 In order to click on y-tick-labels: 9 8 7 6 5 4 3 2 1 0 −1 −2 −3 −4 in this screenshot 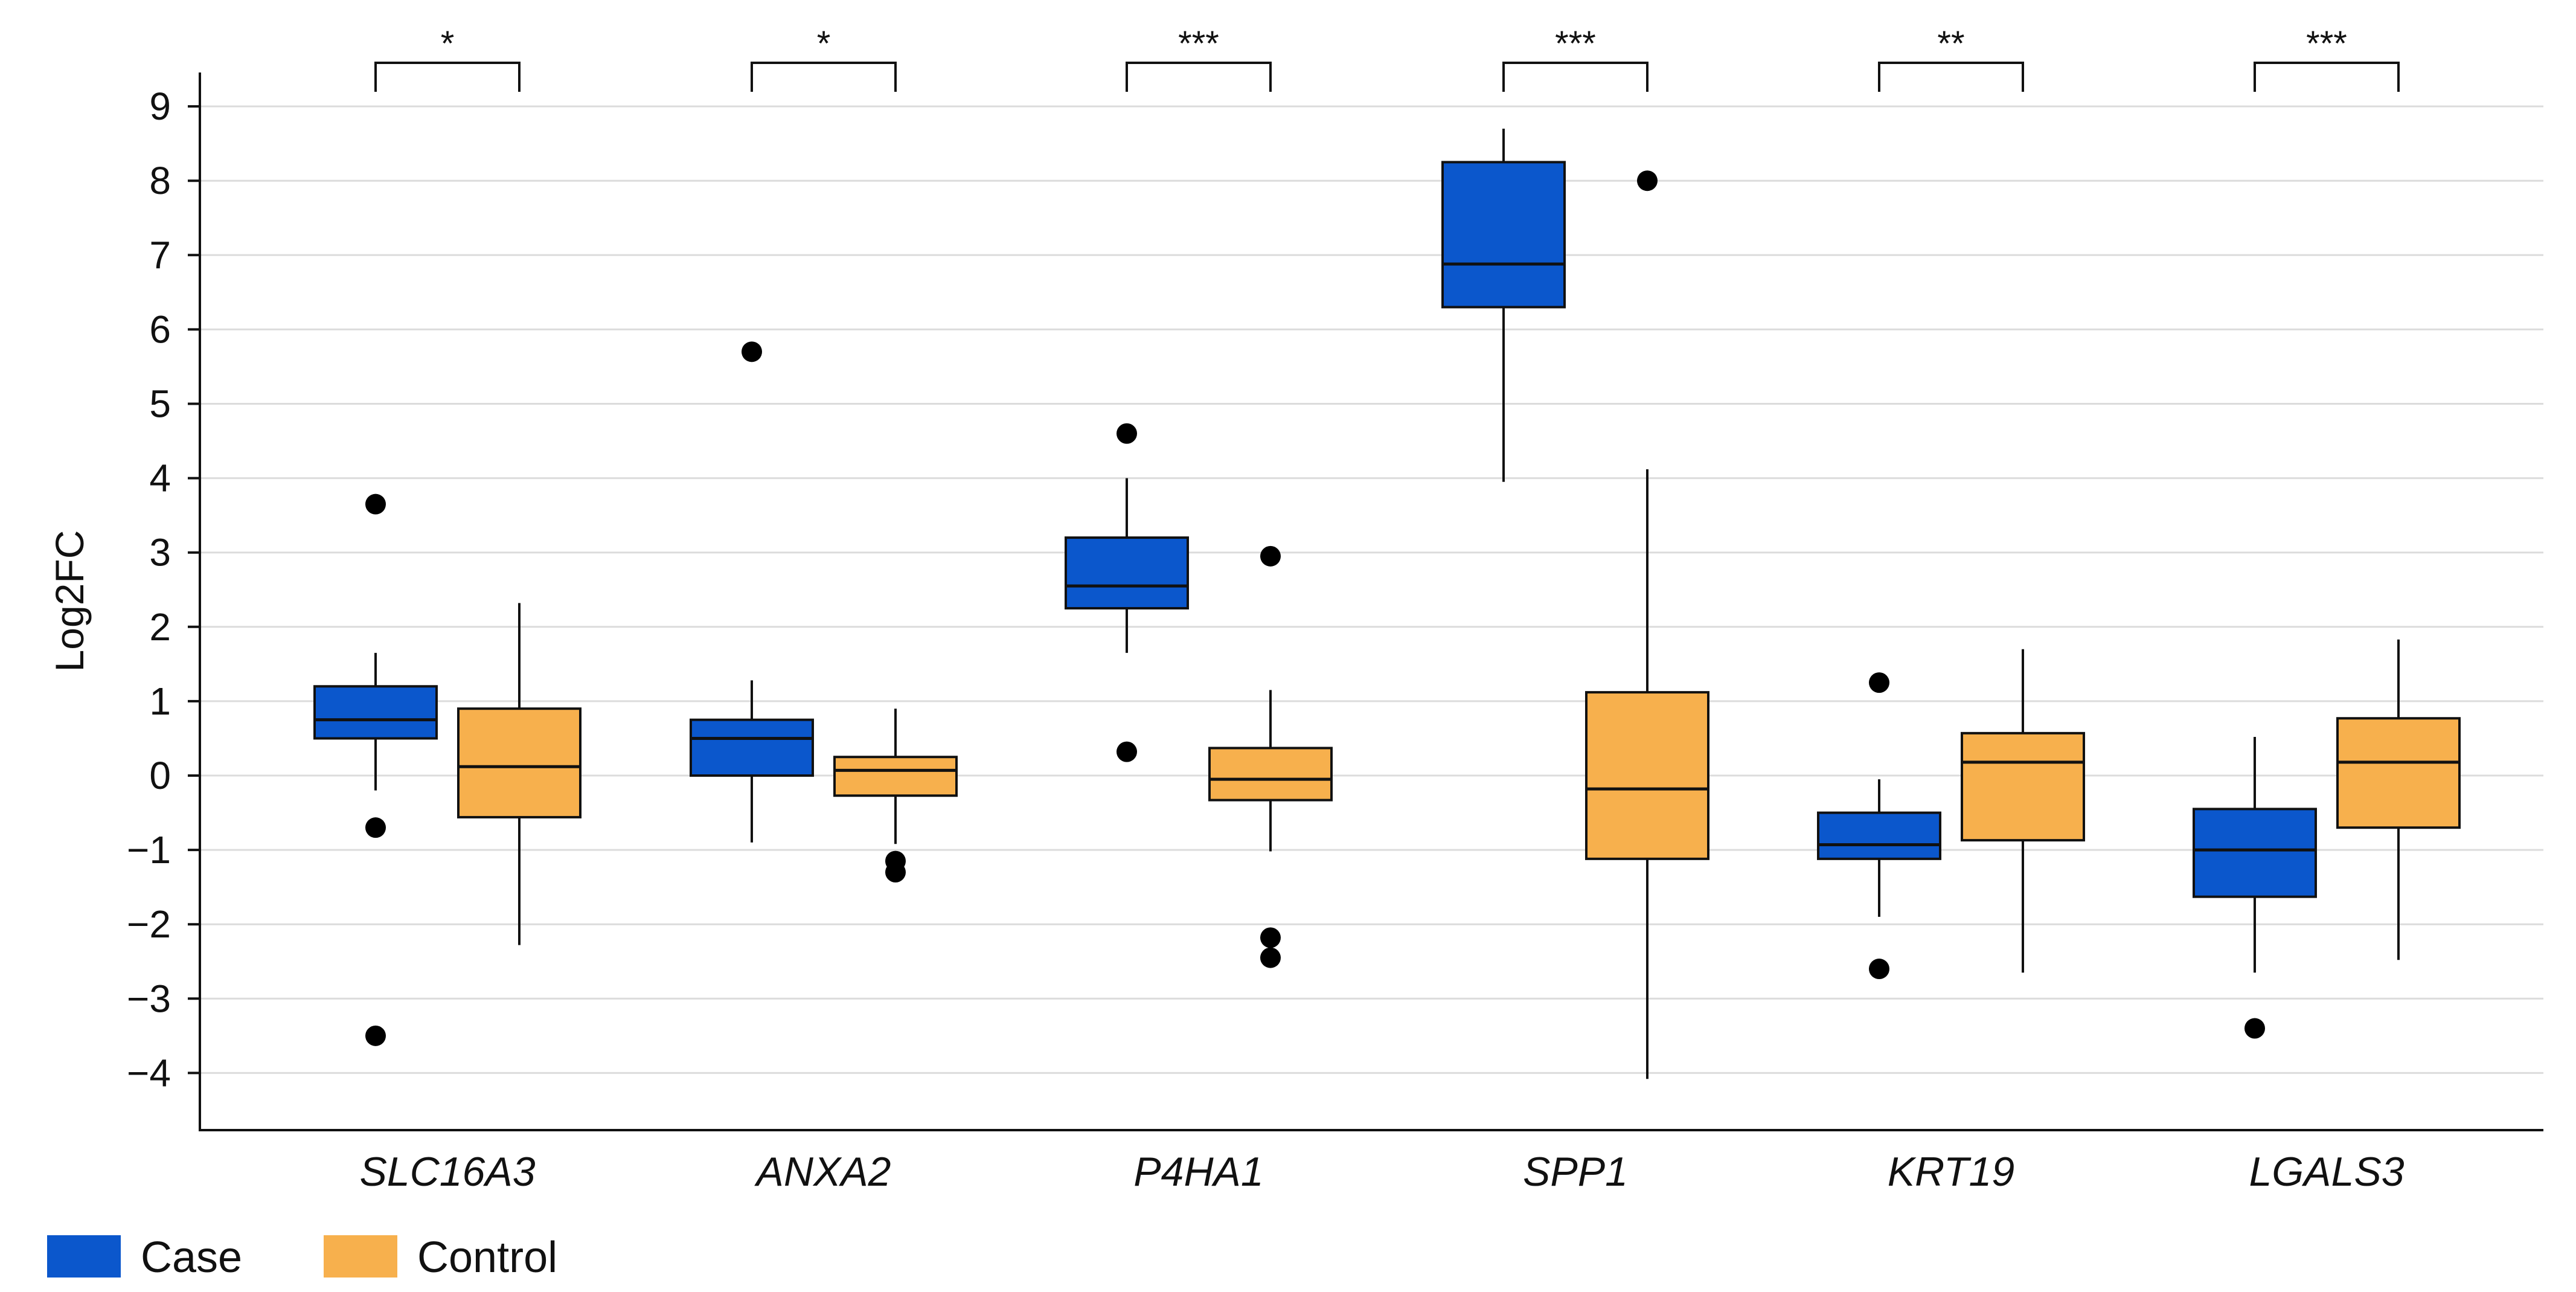, I will do `click(163, 589)`.